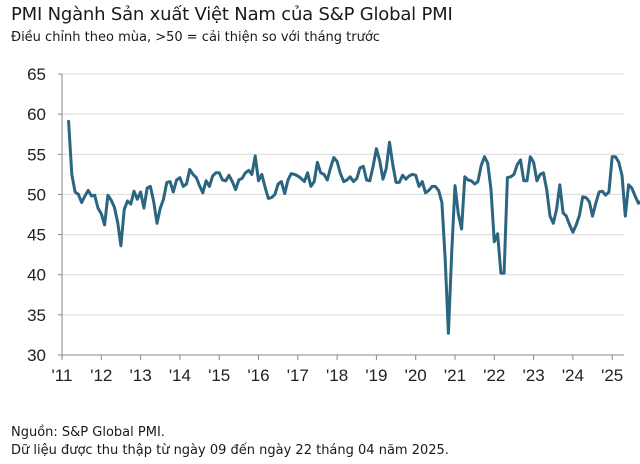  Describe the element at coordinates (88, 432) in the screenshot. I see `source-note: Nguồn: S&P Global PMI.` at that location.